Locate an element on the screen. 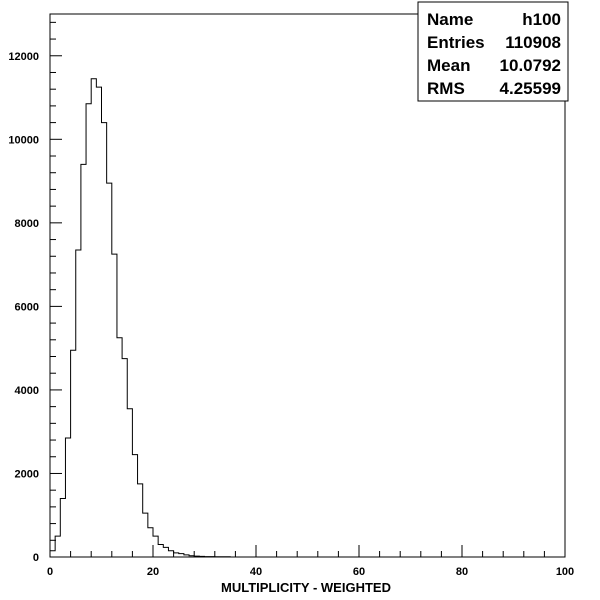  x-tick-label: 0 is located at coordinates (50, 572).